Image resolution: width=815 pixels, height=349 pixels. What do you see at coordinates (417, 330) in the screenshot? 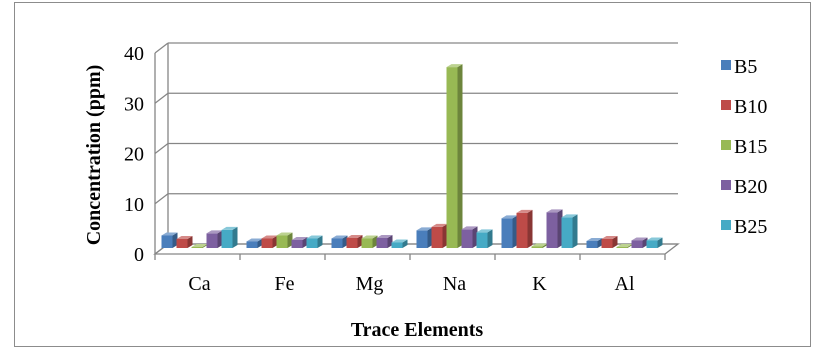
I see `x-axis-title: Trace Elements` at bounding box center [417, 330].